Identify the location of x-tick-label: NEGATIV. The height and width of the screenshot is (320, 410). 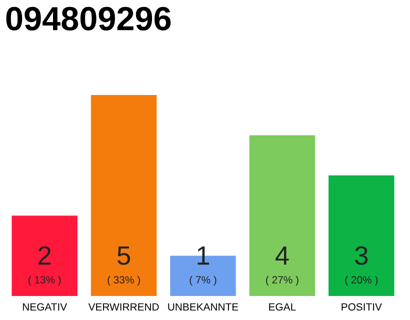
(45, 307).